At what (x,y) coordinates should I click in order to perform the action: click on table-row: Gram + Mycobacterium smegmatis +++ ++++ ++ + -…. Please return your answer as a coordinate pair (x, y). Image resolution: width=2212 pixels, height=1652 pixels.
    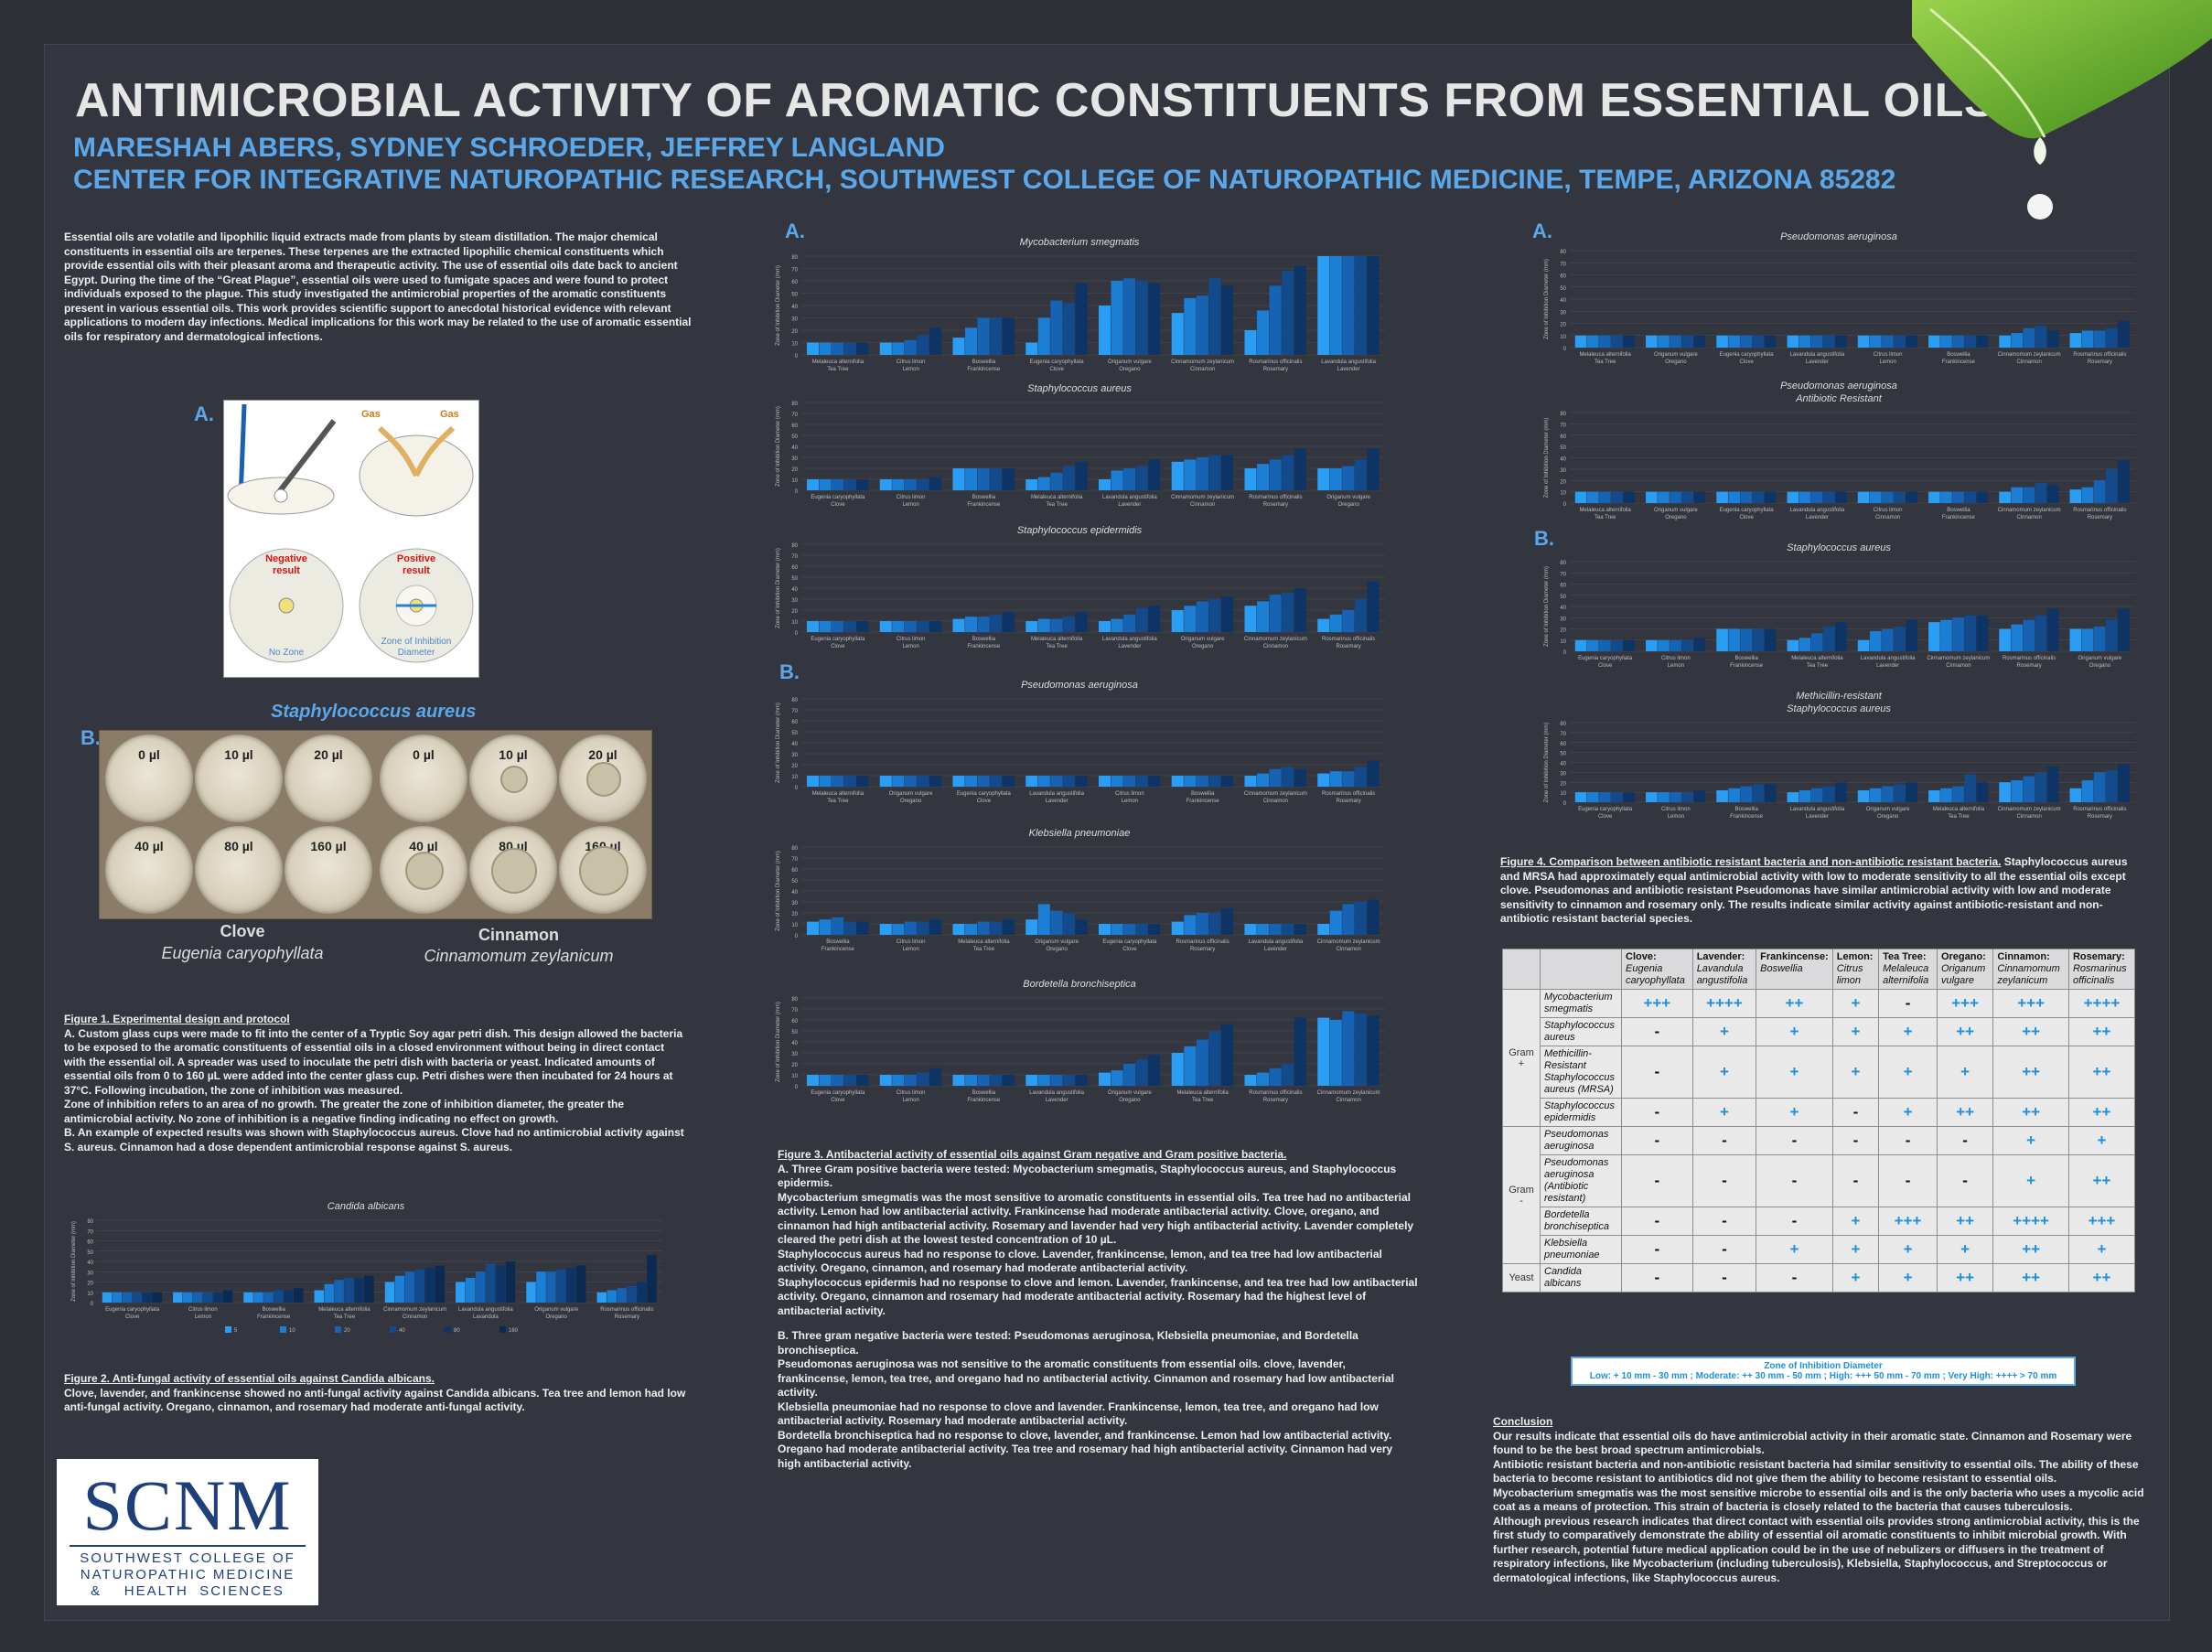
    Looking at the image, I should click on (1819, 1058).